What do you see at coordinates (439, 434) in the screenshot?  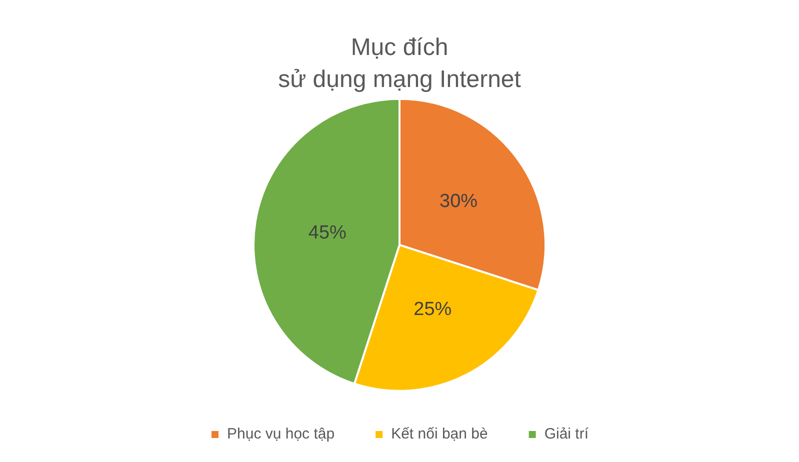 I see `legend-label: Kết nối bạn bè` at bounding box center [439, 434].